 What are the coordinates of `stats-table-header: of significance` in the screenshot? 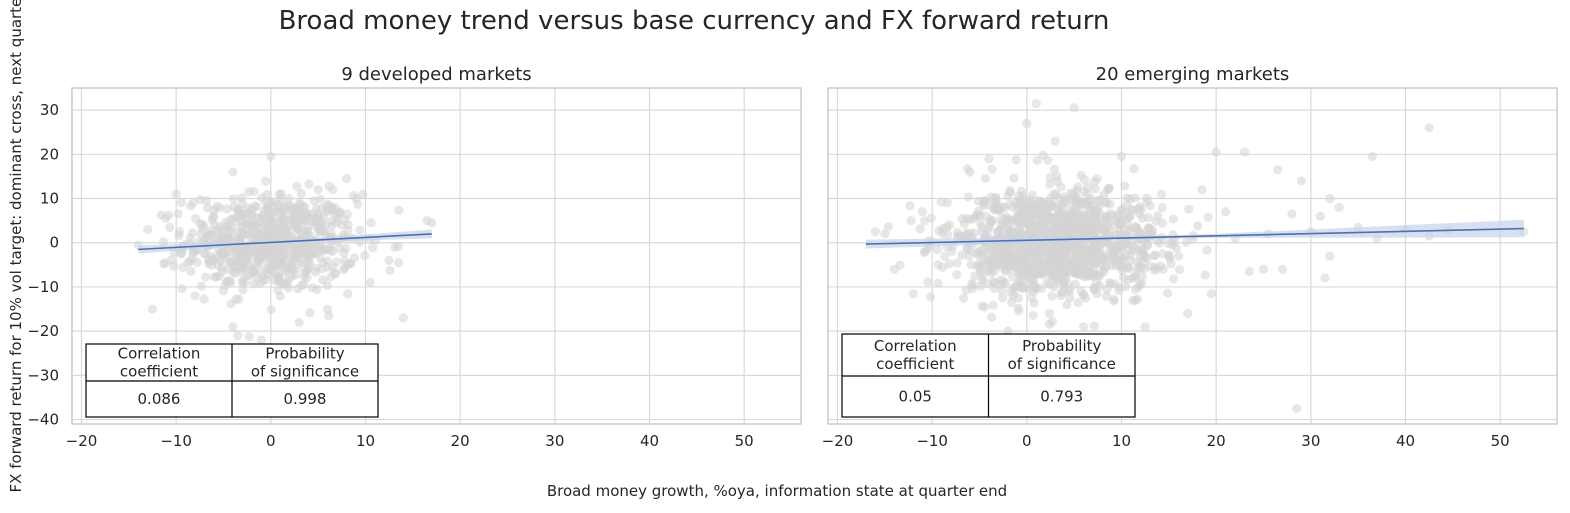 It's located at (305, 372).